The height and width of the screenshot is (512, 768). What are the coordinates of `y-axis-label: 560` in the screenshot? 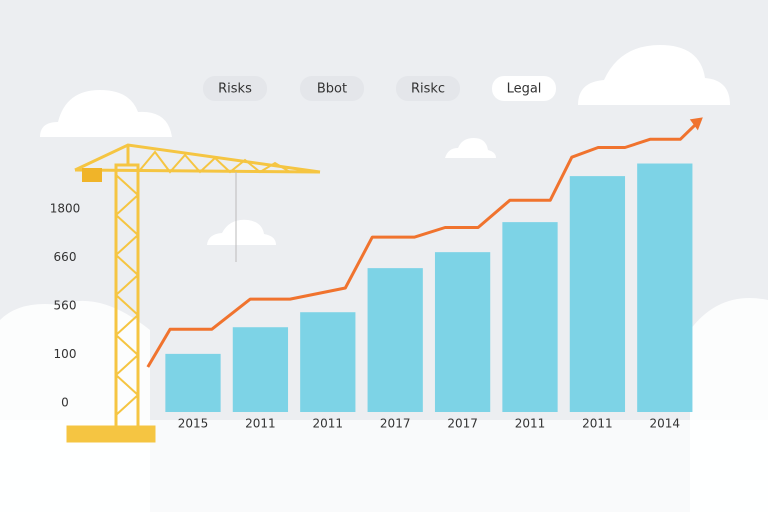 It's located at (65, 306).